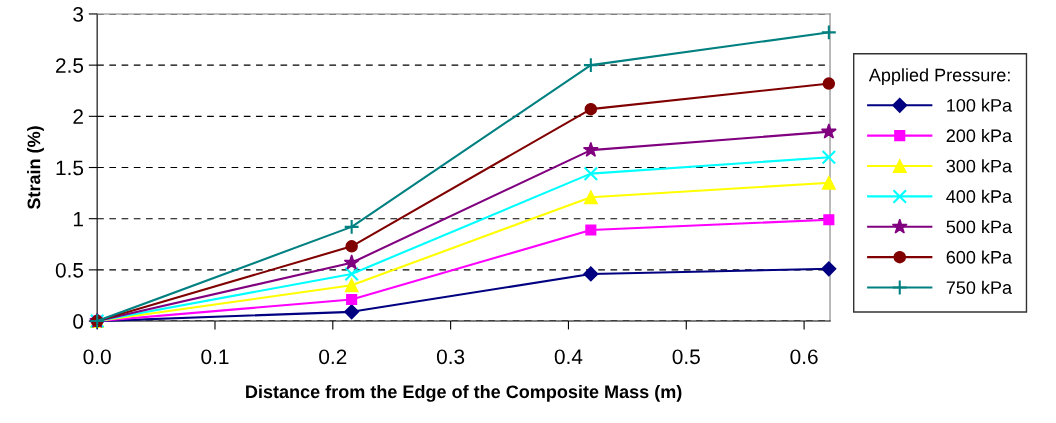 This screenshot has height=423, width=1056. Describe the element at coordinates (979, 287) in the screenshot. I see `legend-label: 750 kPa` at that location.